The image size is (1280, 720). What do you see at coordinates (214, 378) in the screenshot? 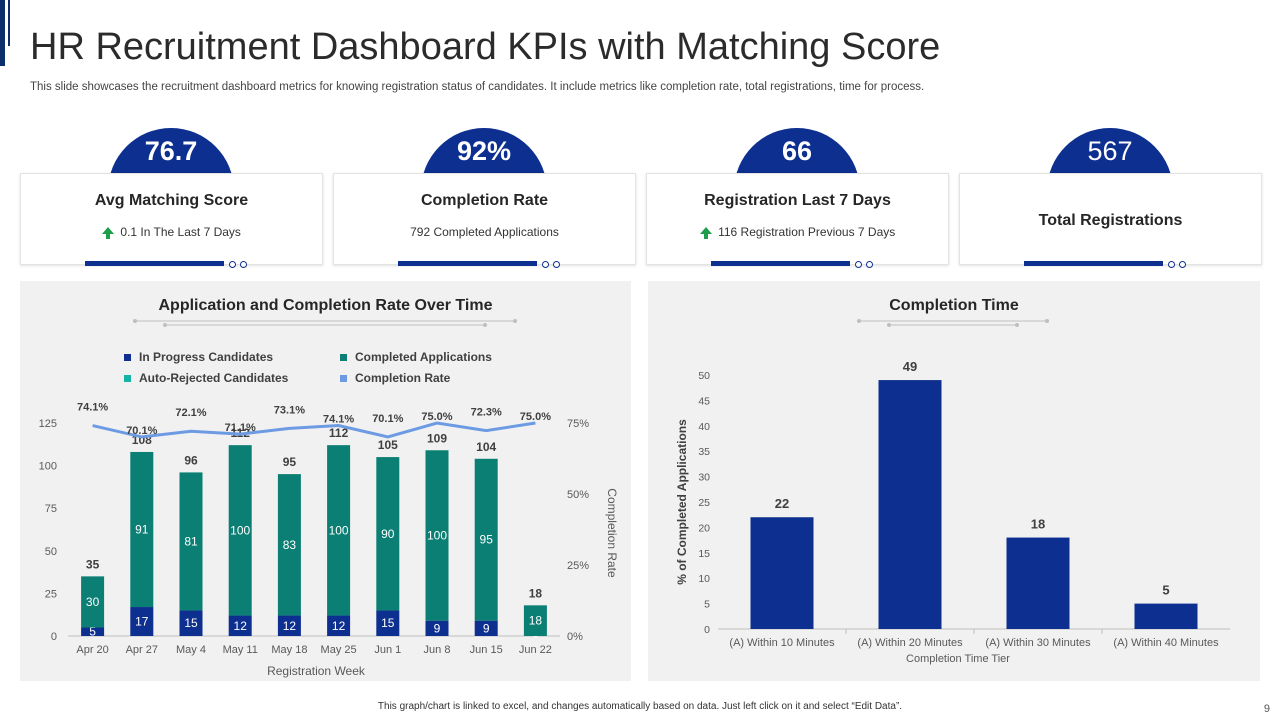
I see `legend-label: Auto-Rejected Candidates` at bounding box center [214, 378].